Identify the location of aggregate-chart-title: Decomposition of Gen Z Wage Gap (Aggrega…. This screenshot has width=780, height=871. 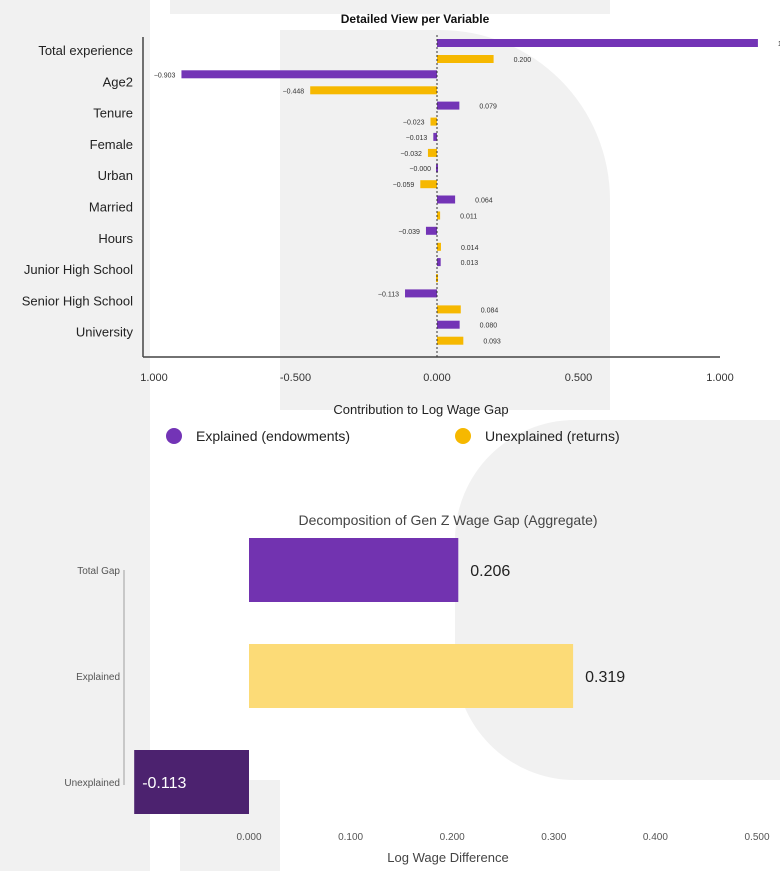
(447, 520).